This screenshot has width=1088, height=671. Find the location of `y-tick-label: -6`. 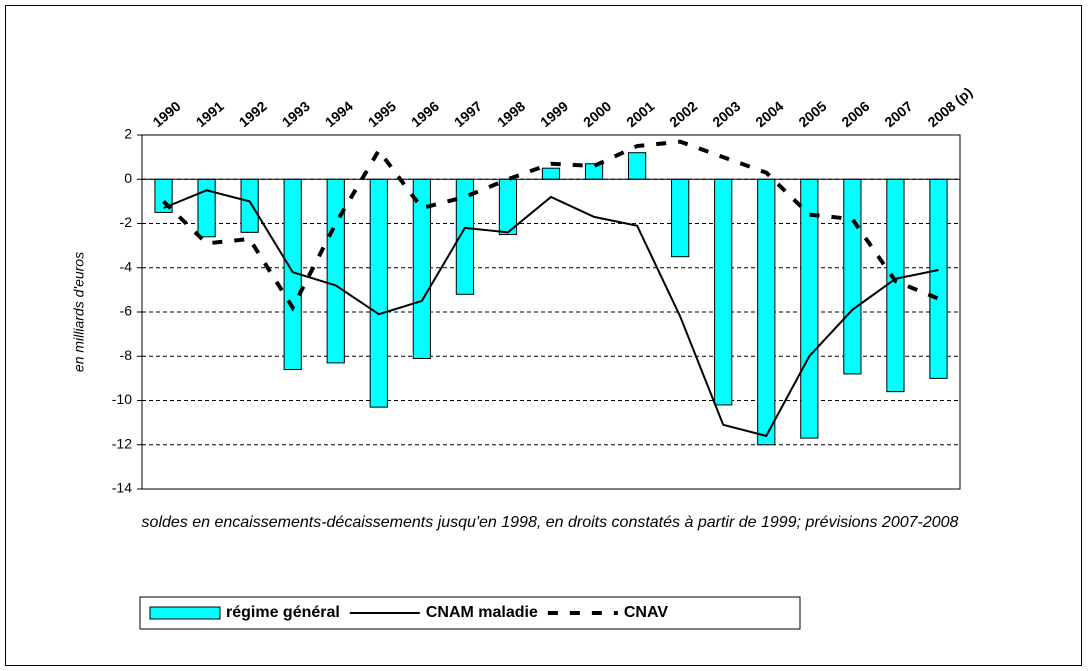

y-tick-label: -6 is located at coordinates (126, 311).